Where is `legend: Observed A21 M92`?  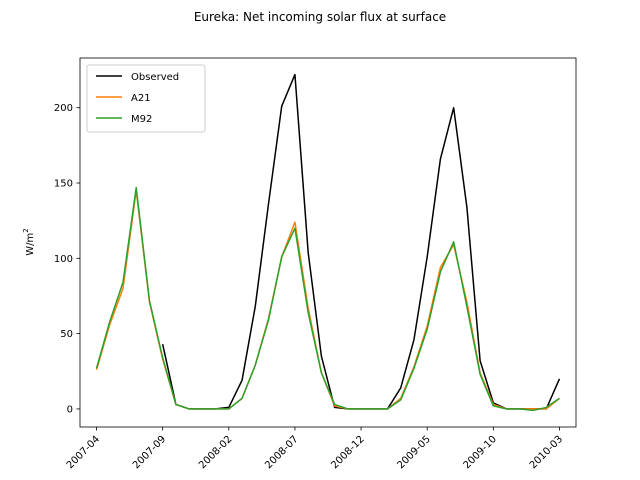
legend: Observed A21 M92 is located at coordinates (146, 98).